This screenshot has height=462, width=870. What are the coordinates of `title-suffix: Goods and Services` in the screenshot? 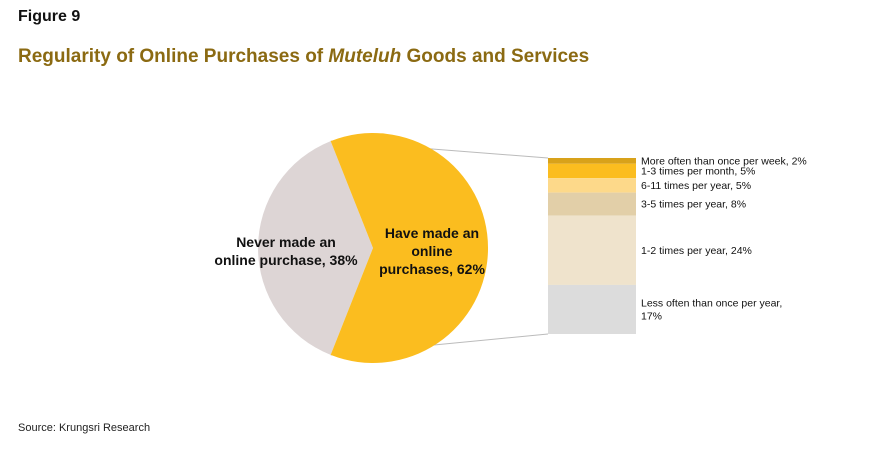 It's located at (495, 56).